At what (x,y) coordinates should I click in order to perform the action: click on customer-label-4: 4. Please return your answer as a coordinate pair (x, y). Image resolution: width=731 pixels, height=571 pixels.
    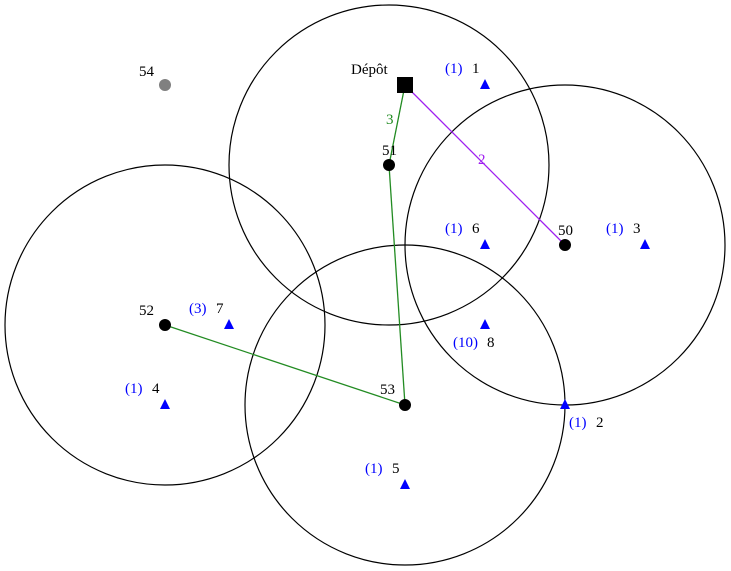
    Looking at the image, I should click on (156, 389).